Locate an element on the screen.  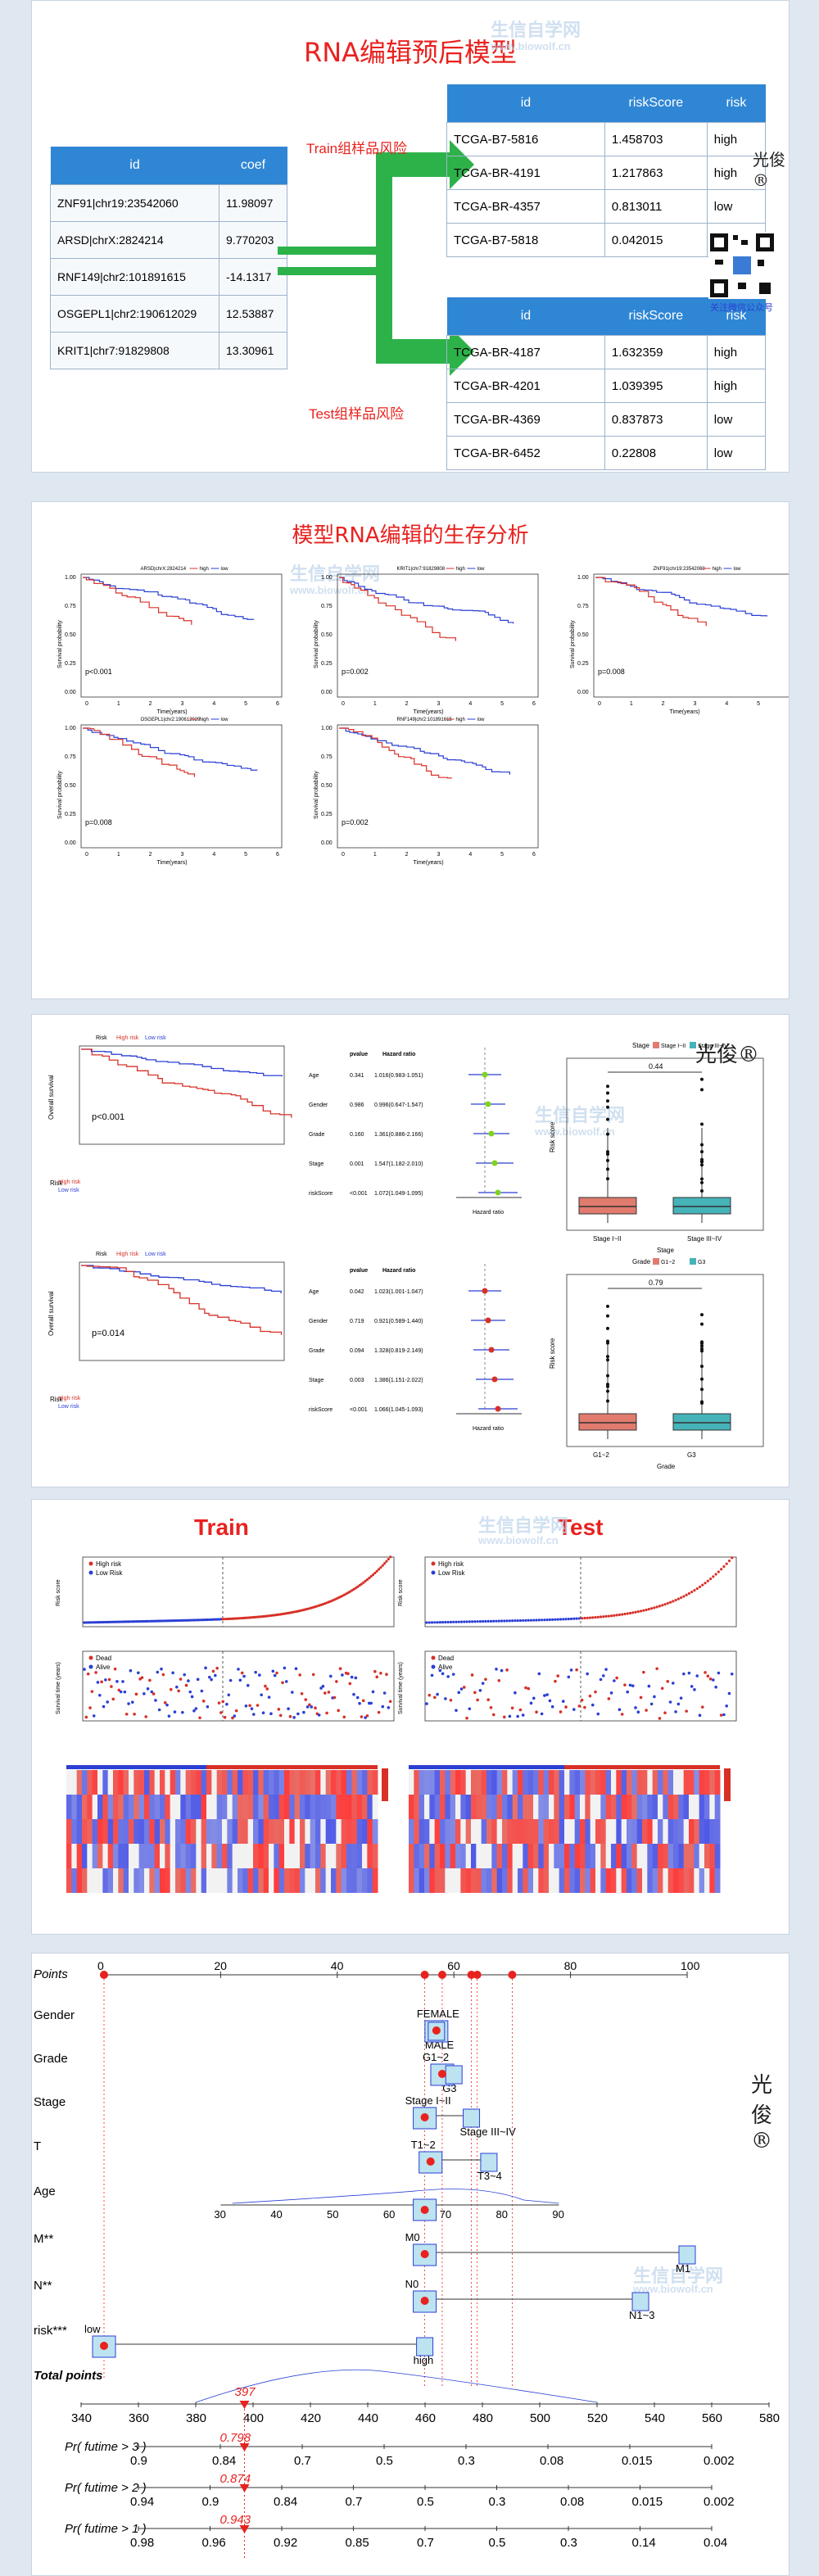
watermark-url: www.biowolf.cn is located at coordinates (575, 1131).